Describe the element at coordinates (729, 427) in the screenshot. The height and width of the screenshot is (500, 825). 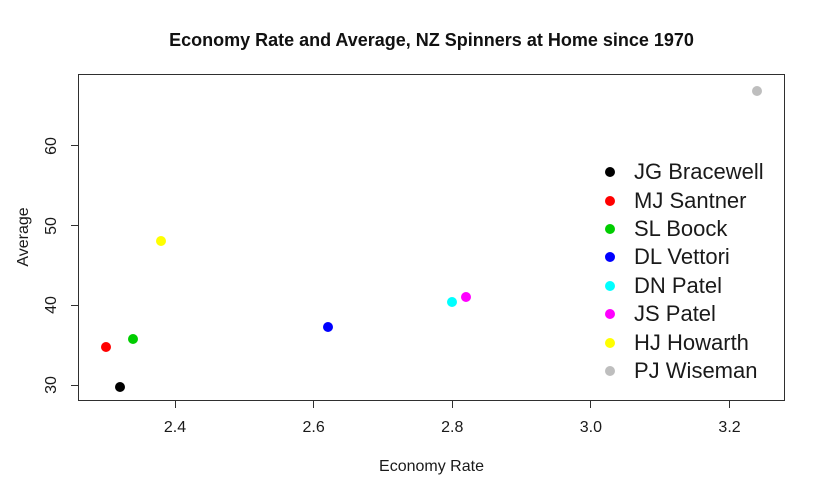
I see `x-tick-label: 3.2` at that location.